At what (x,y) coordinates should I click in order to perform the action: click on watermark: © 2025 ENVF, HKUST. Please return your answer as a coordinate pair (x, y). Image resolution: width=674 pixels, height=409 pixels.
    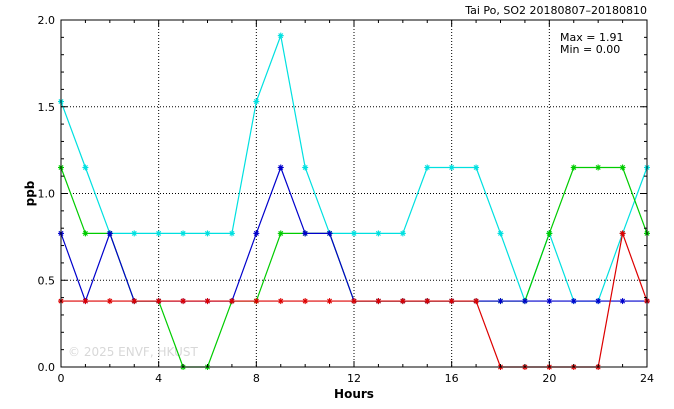
    Looking at the image, I should click on (133, 352).